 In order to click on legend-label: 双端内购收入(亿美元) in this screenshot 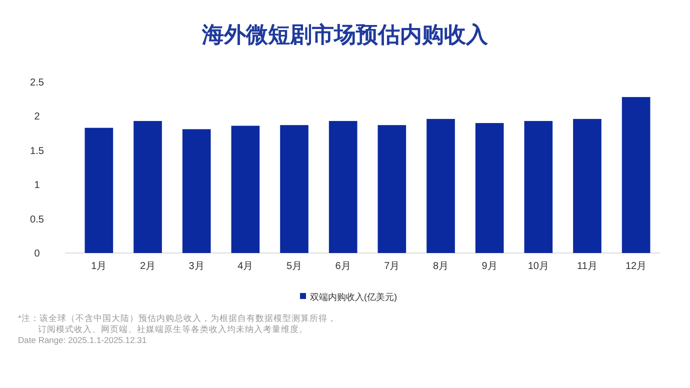, I will do `click(353, 297)`.